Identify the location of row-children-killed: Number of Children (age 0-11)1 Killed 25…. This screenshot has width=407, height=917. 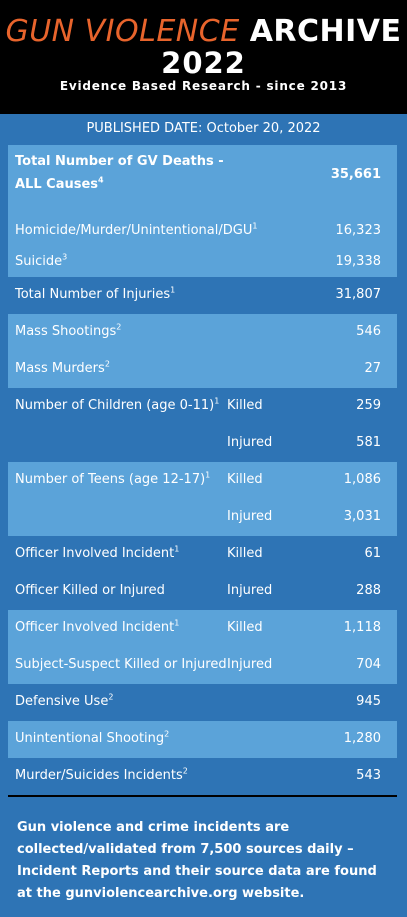
(202, 406).